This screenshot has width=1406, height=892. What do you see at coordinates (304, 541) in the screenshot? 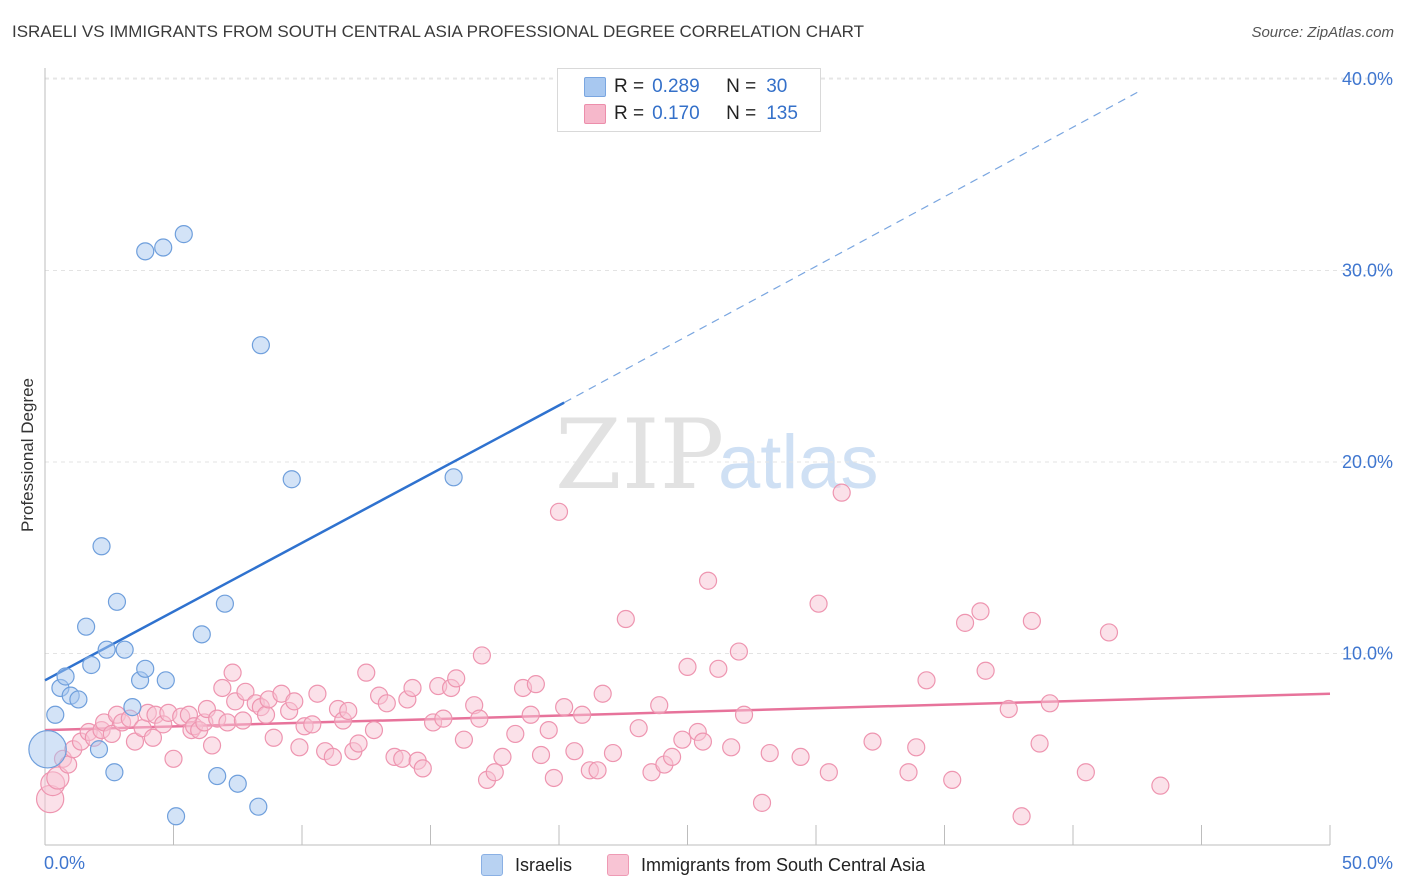
I see `israelis-trend-line` at bounding box center [304, 541].